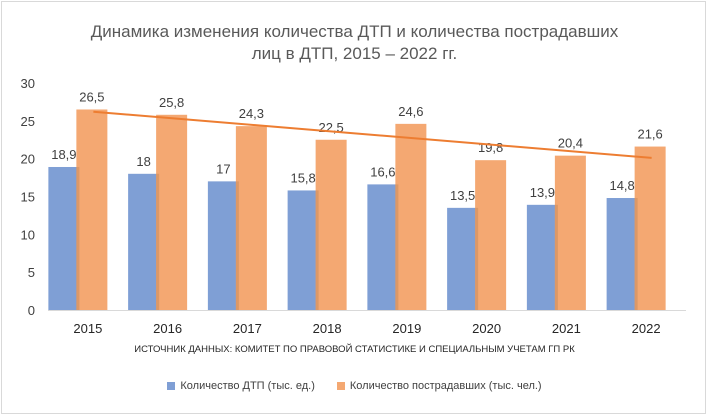 Image resolution: width=709 pixels, height=417 pixels. I want to click on data-label-accidents: 13,9, so click(542, 192).